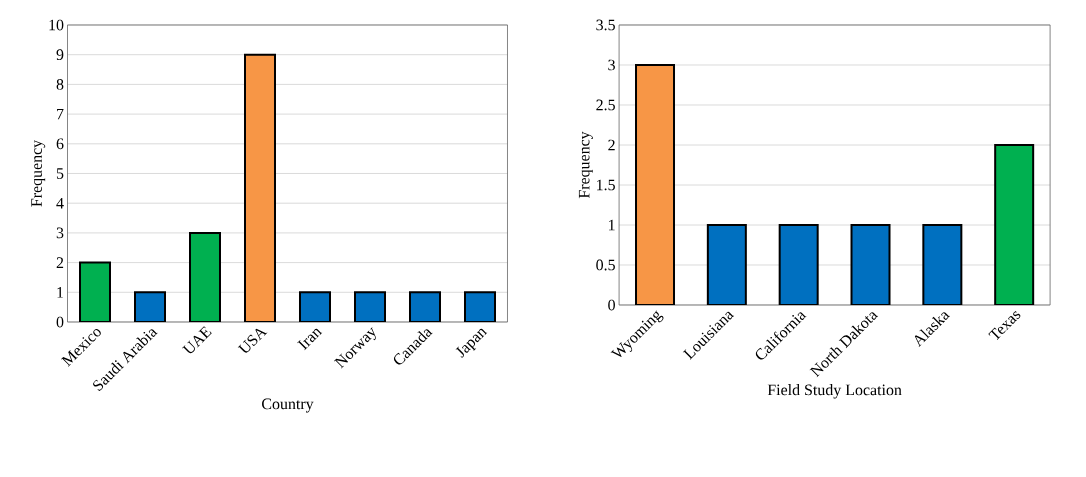  What do you see at coordinates (288, 405) in the screenshot?
I see `x-axis-title: Country` at bounding box center [288, 405].